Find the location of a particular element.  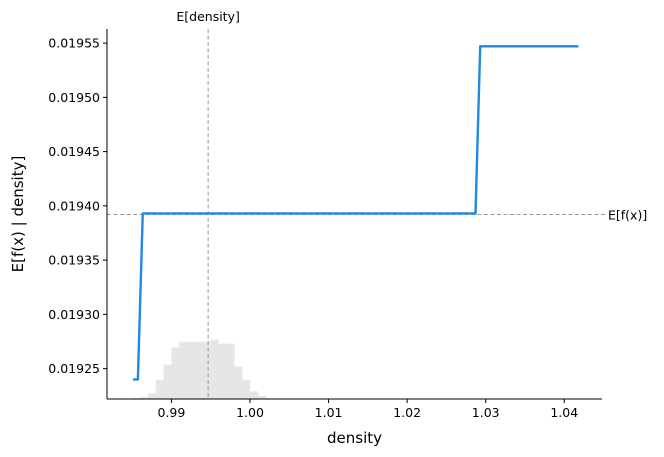

x-tick-label: 1.00 is located at coordinates (250, 412).